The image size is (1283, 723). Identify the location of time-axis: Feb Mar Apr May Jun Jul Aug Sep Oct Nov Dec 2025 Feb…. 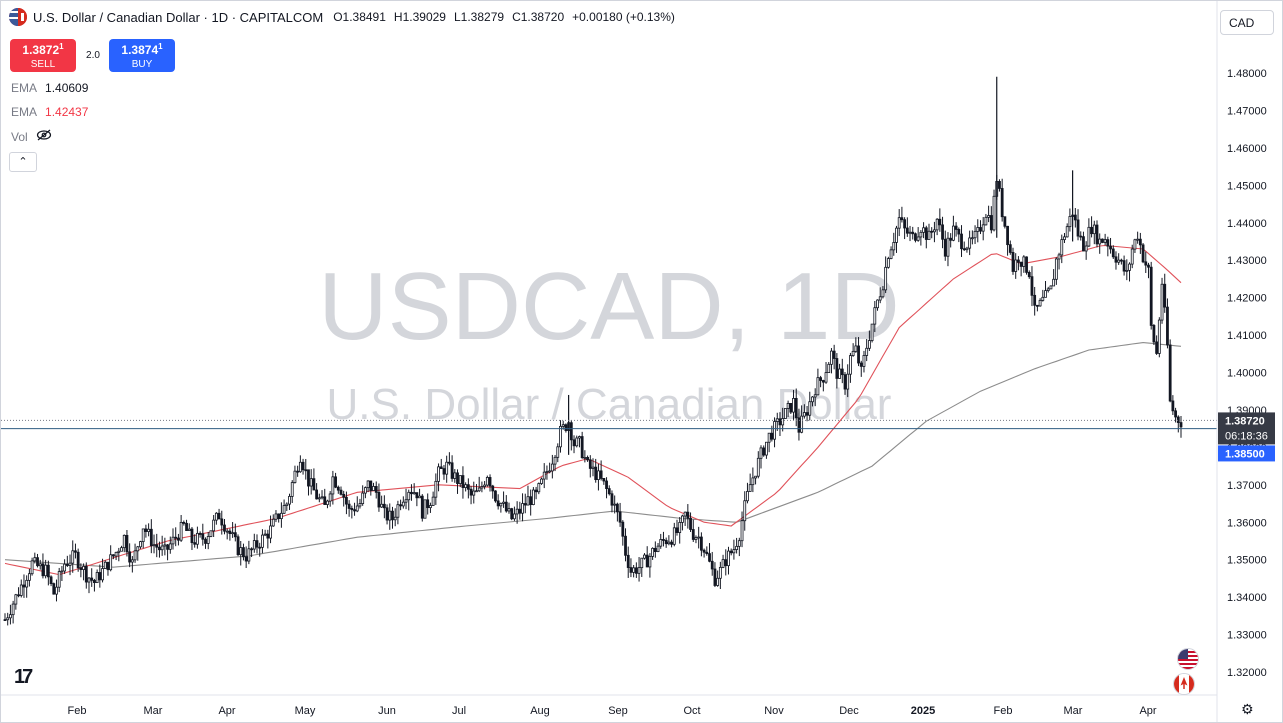
(612, 711).